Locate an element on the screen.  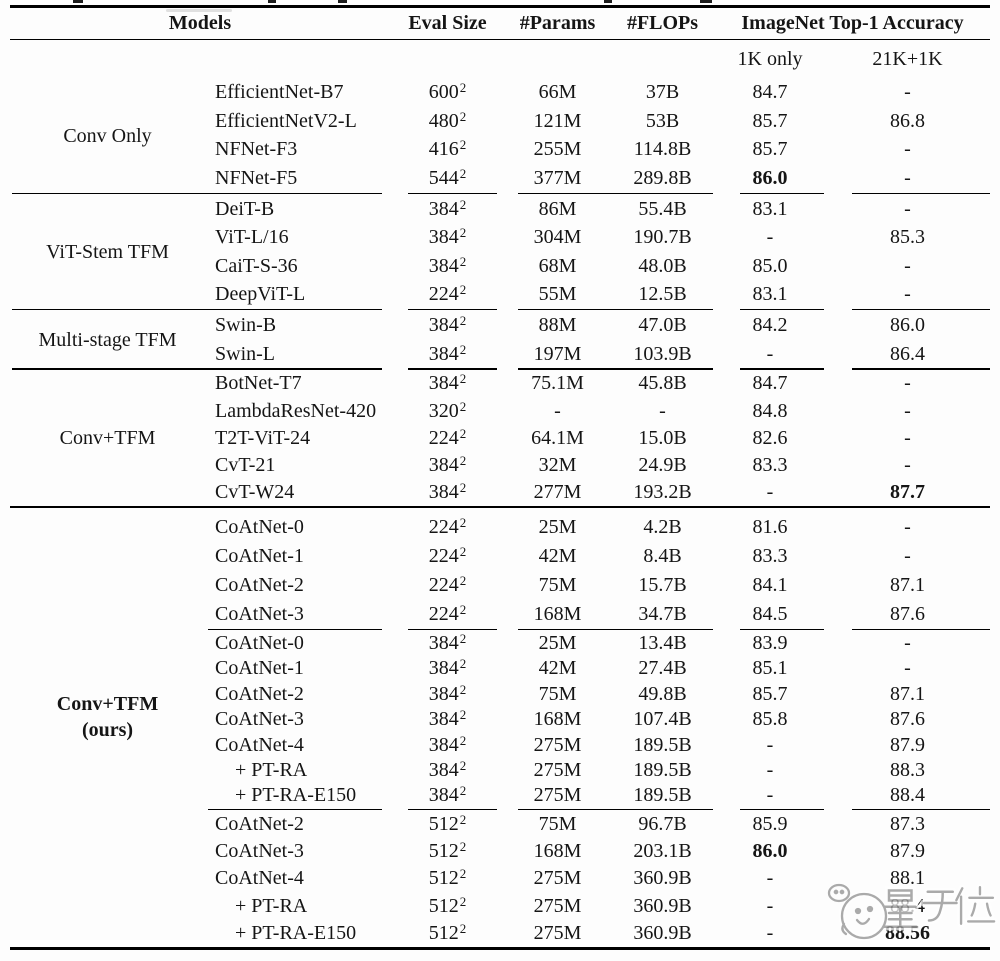
sub-block-separator-rule is located at coordinates (500, 629).